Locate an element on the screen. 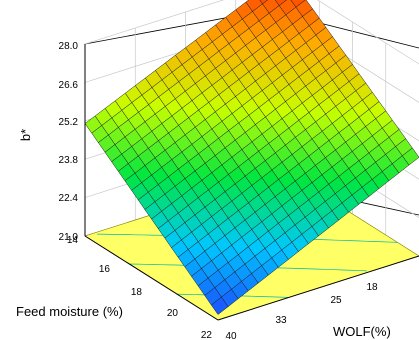  z-tick-label: 25.2 is located at coordinates (69, 122).